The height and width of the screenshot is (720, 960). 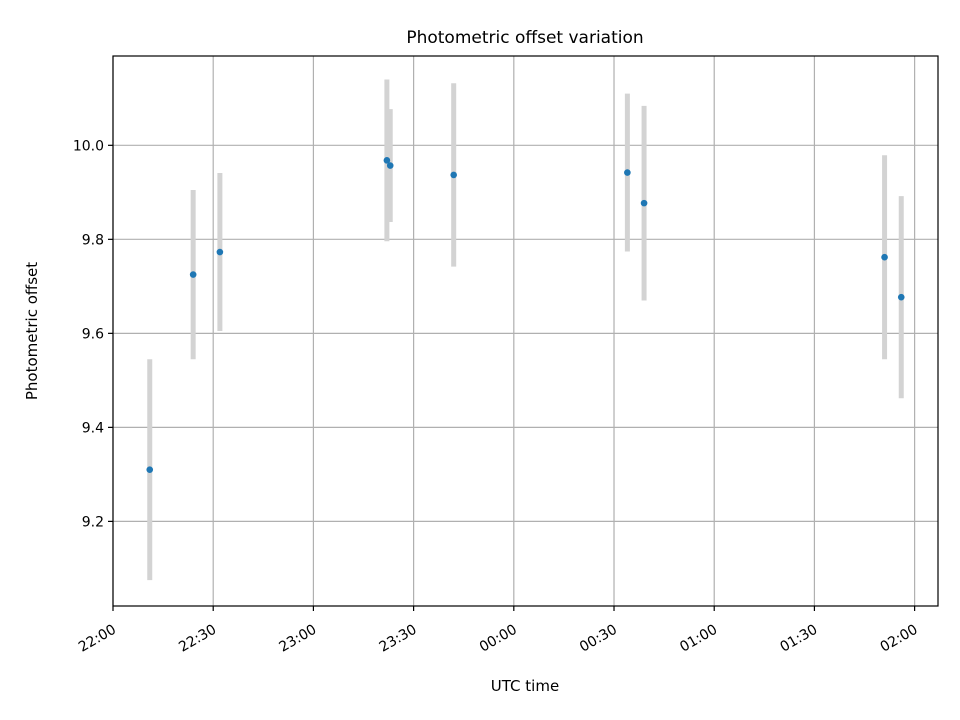 What do you see at coordinates (598, 639) in the screenshot?
I see `x-tick-label: 00:30` at bounding box center [598, 639].